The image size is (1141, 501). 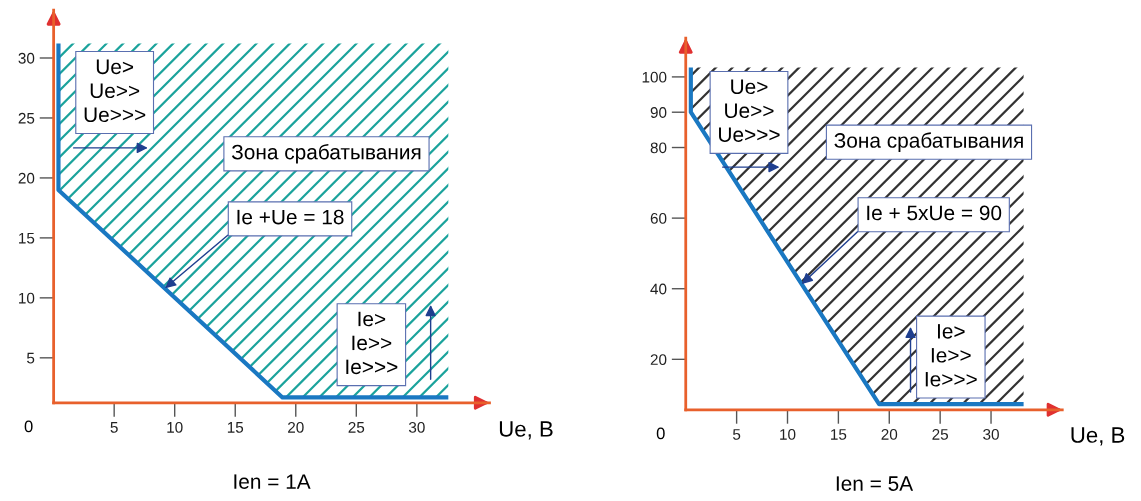 What do you see at coordinates (934, 213) in the screenshot?
I see `annotation: Ie + 5xUe = 90` at bounding box center [934, 213].